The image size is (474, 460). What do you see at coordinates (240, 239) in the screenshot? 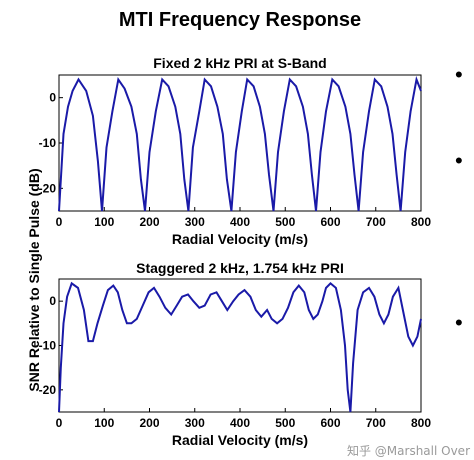
I see `plot-fixed-pri-xlabel: Radial Velocity (m/s)` at bounding box center [240, 239].